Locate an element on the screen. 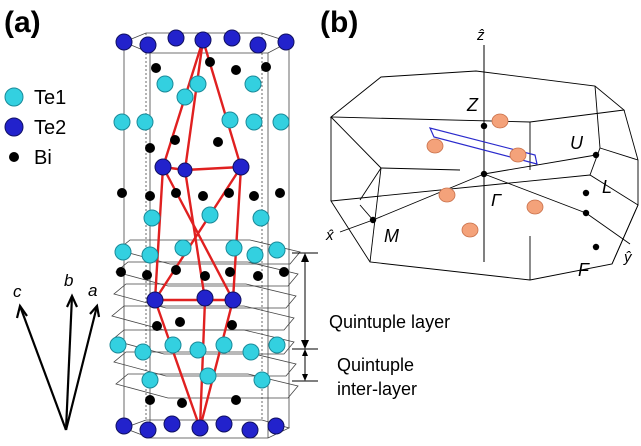 The height and width of the screenshot is (446, 641). axis-z-label: ẑ is located at coordinates (480, 35).